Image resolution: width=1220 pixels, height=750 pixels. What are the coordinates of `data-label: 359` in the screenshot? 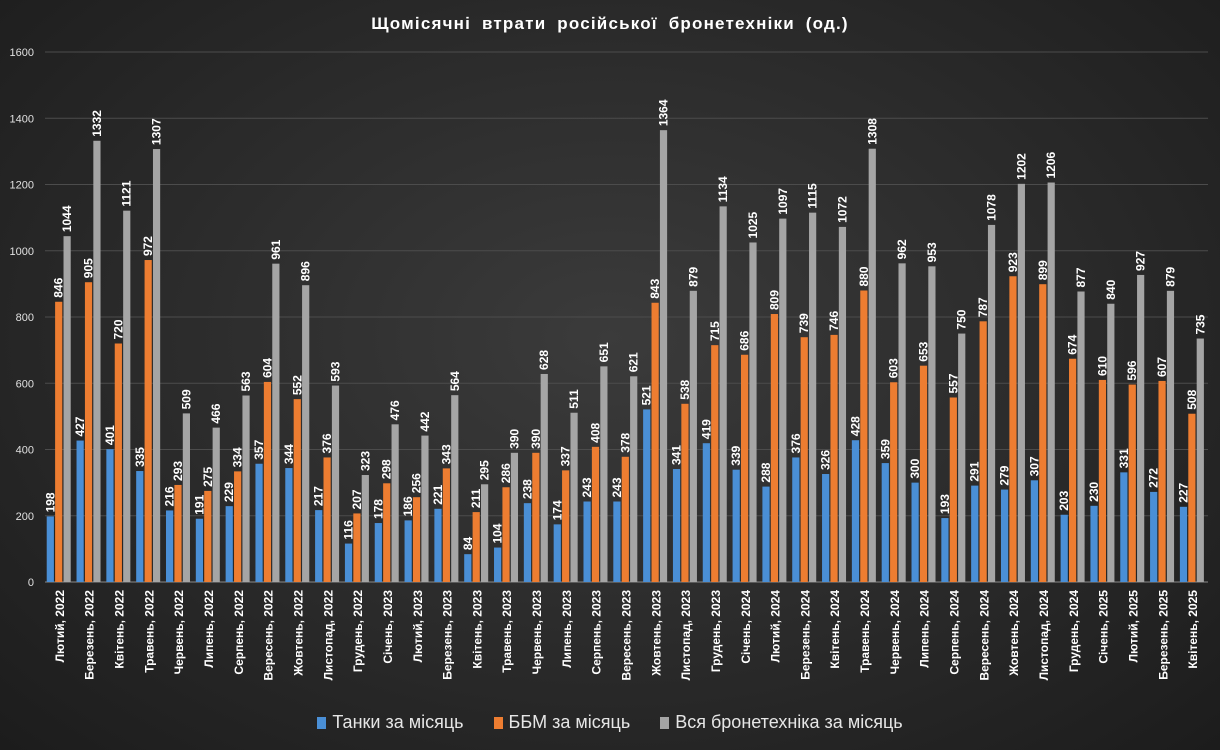 It's located at (885, 449).